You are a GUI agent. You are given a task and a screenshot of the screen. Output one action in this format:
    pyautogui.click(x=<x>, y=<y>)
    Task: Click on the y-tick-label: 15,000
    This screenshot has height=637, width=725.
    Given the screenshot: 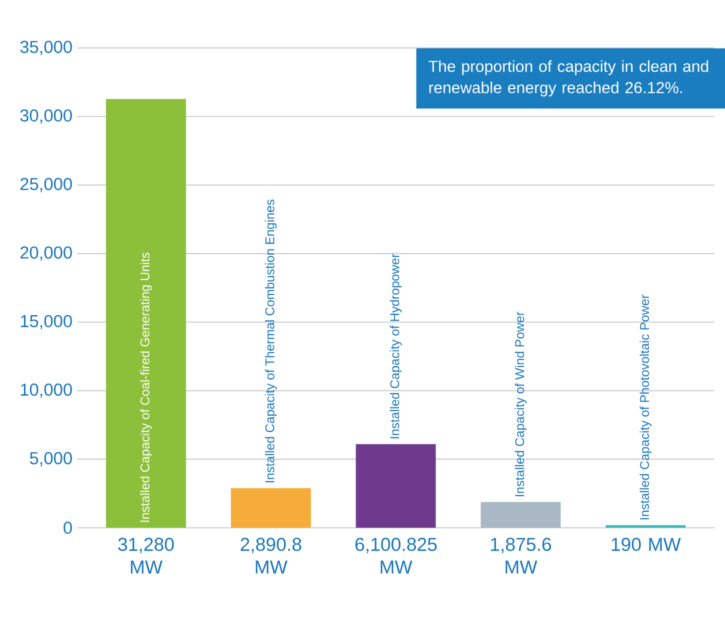 What is the action you would take?
    pyautogui.click(x=46, y=322)
    